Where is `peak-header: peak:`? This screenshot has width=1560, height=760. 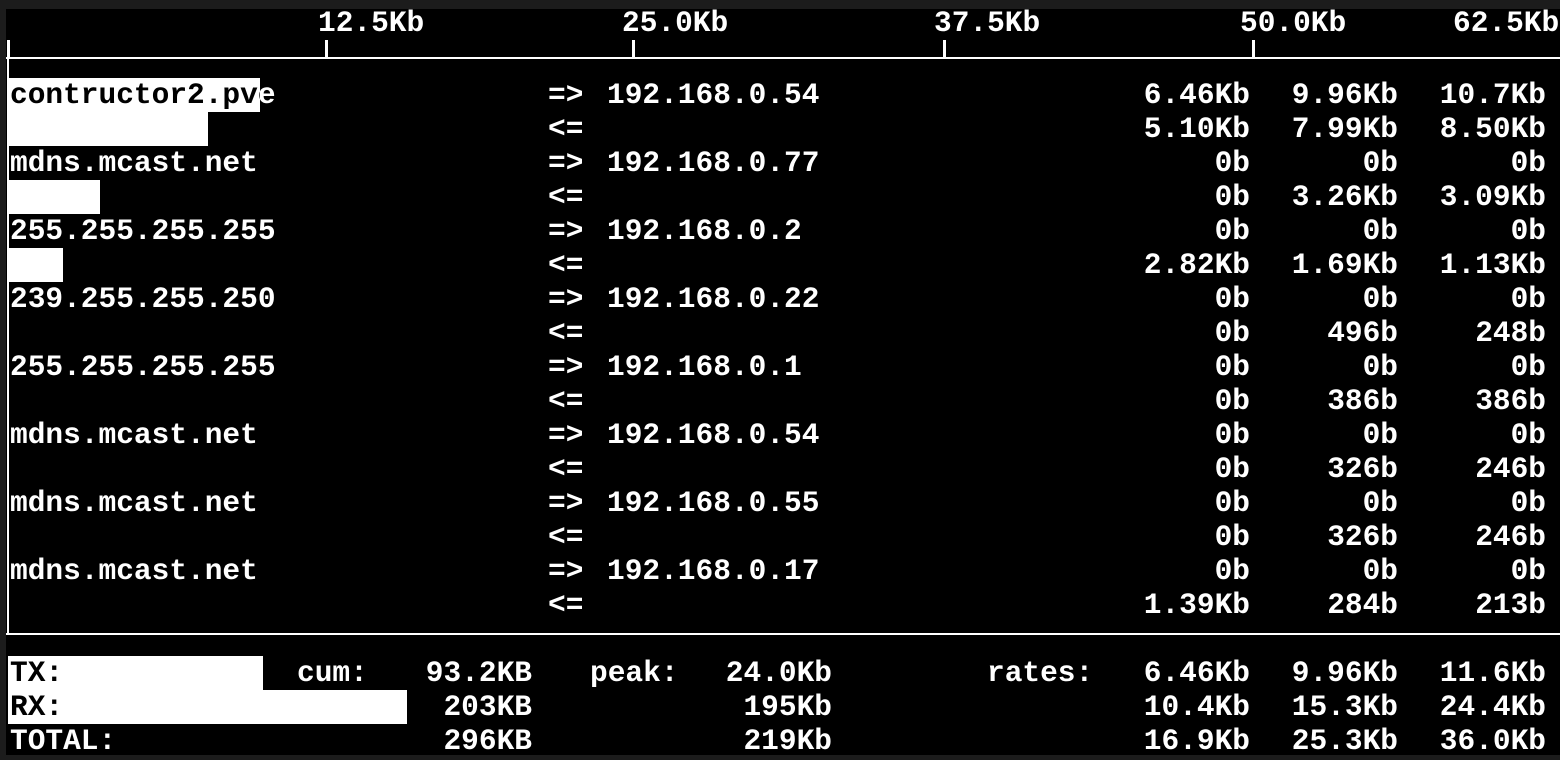 peak-header: peak: is located at coordinates (634, 673).